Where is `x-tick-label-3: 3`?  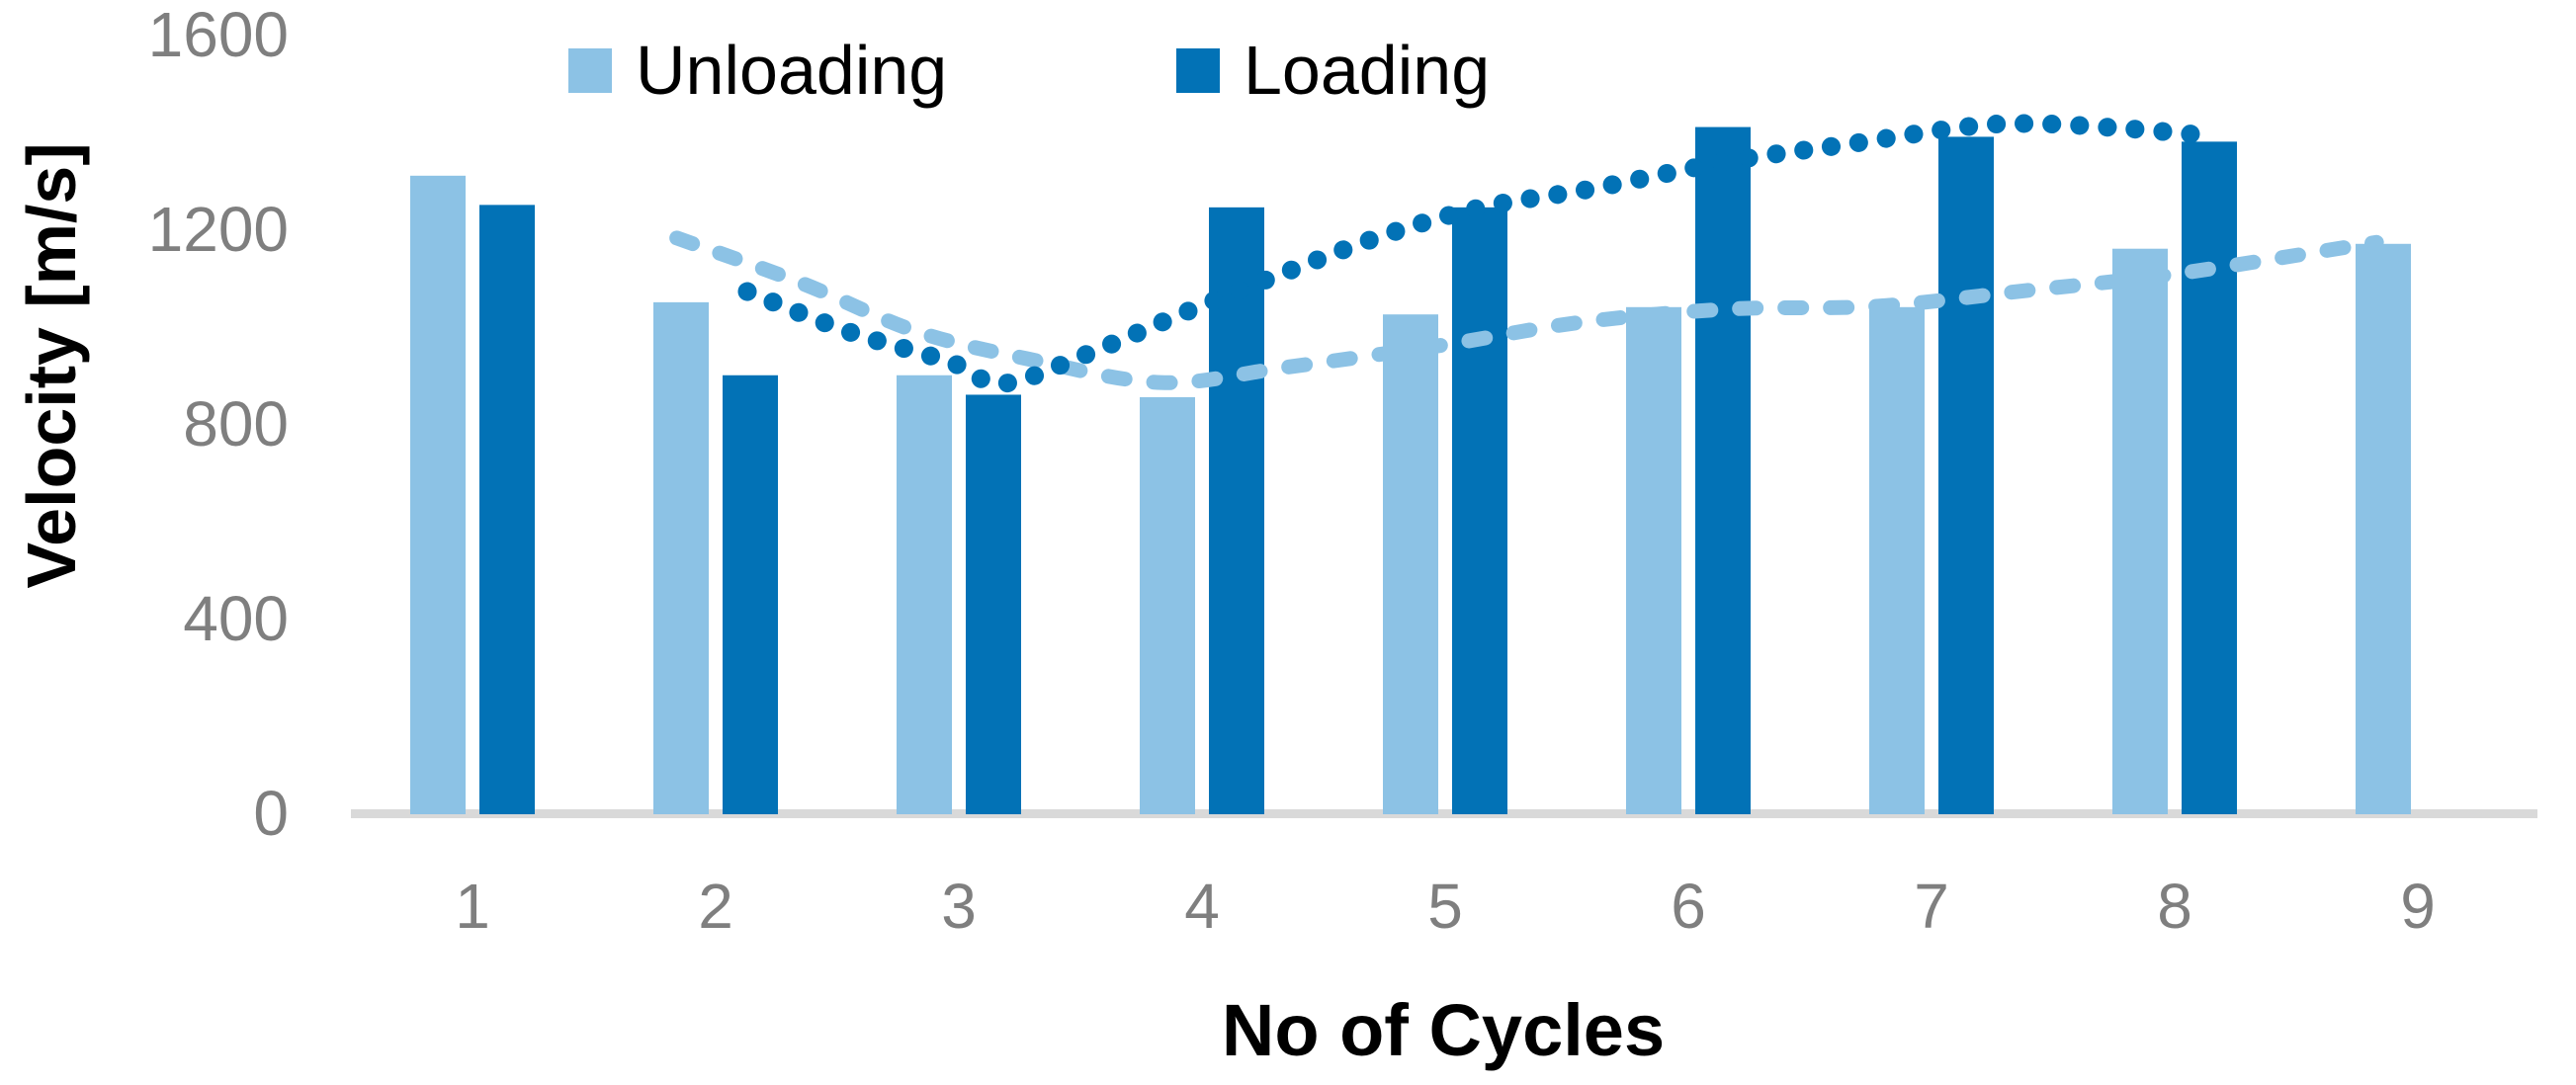
x-tick-label-3: 3 is located at coordinates (959, 906).